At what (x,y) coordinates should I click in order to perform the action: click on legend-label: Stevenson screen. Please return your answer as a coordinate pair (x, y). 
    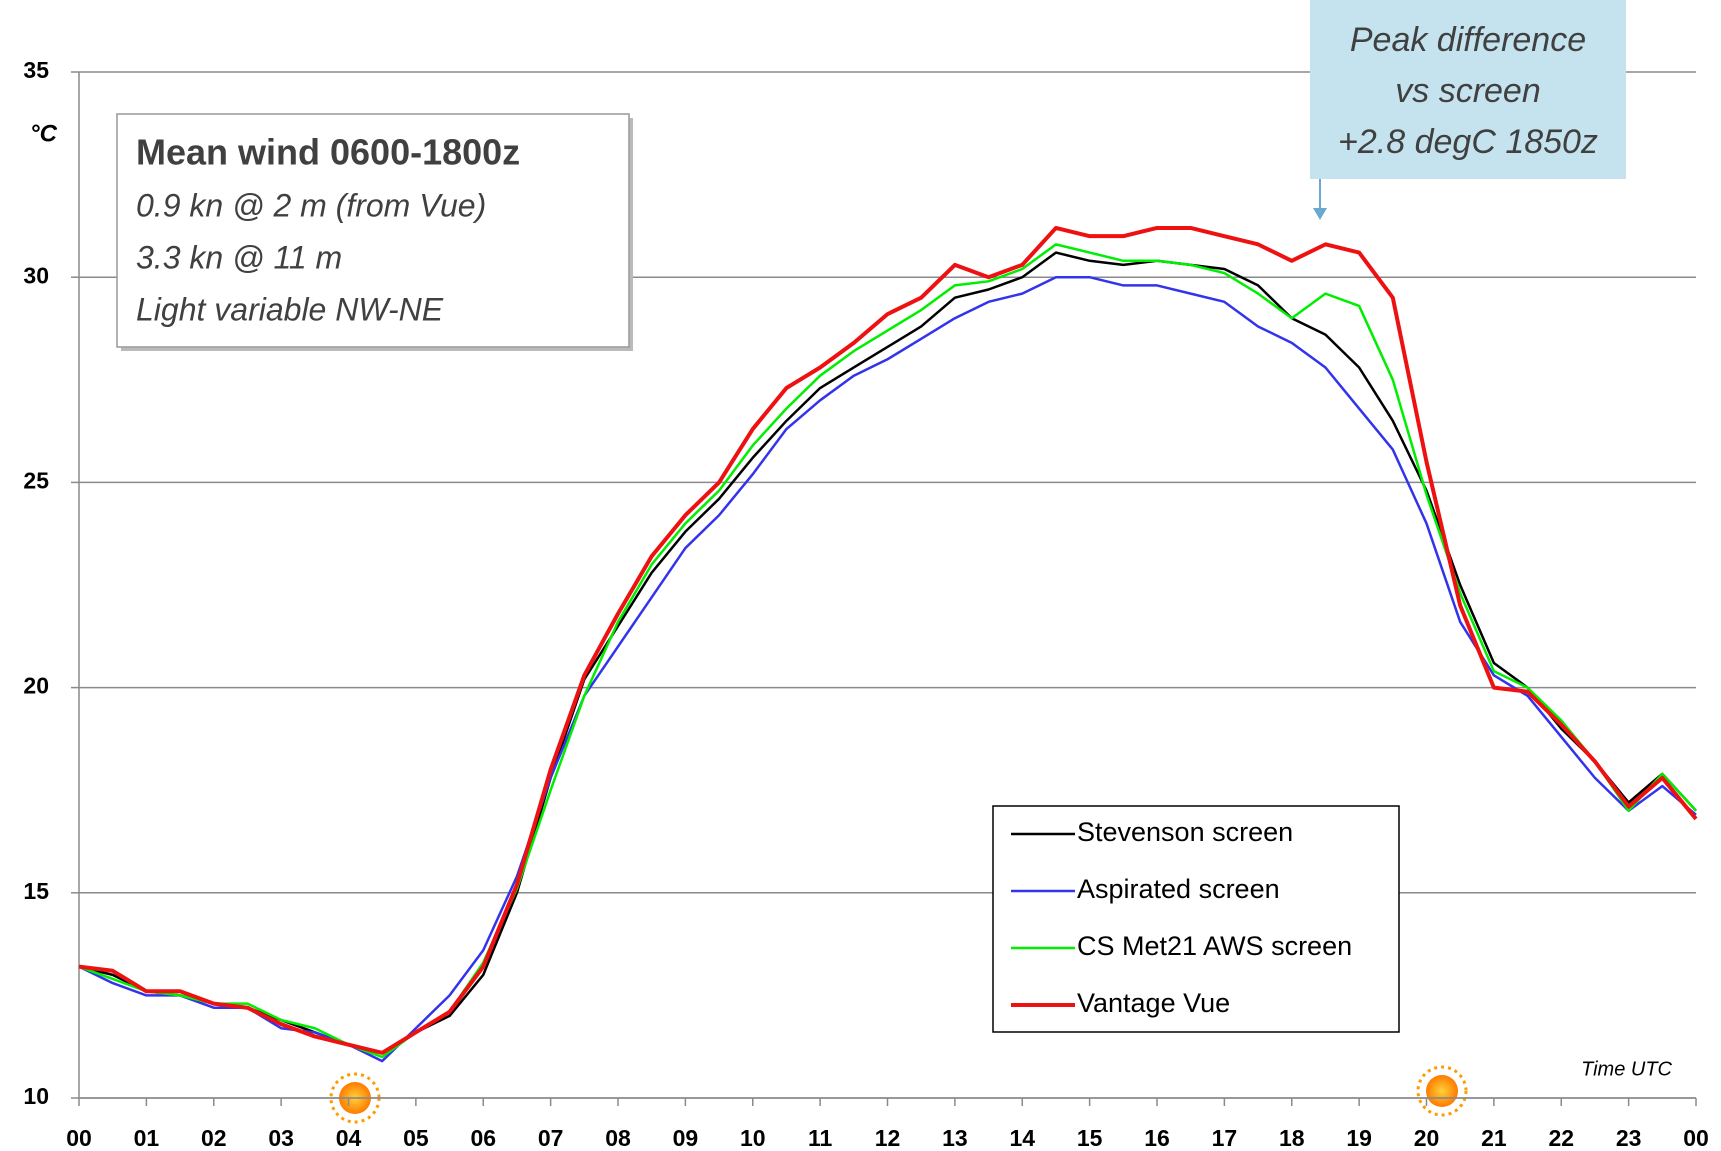
    Looking at the image, I should click on (1185, 832).